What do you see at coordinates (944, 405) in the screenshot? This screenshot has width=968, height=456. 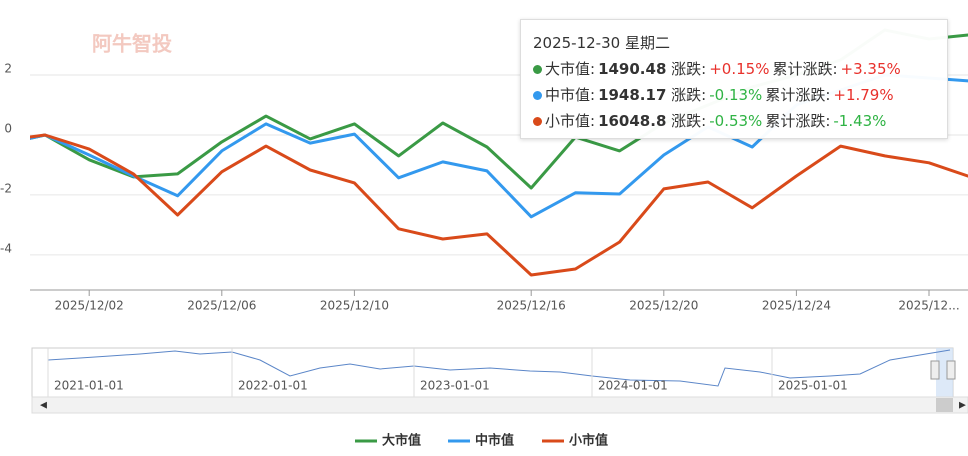 I see `scrollbar-thumb` at bounding box center [944, 405].